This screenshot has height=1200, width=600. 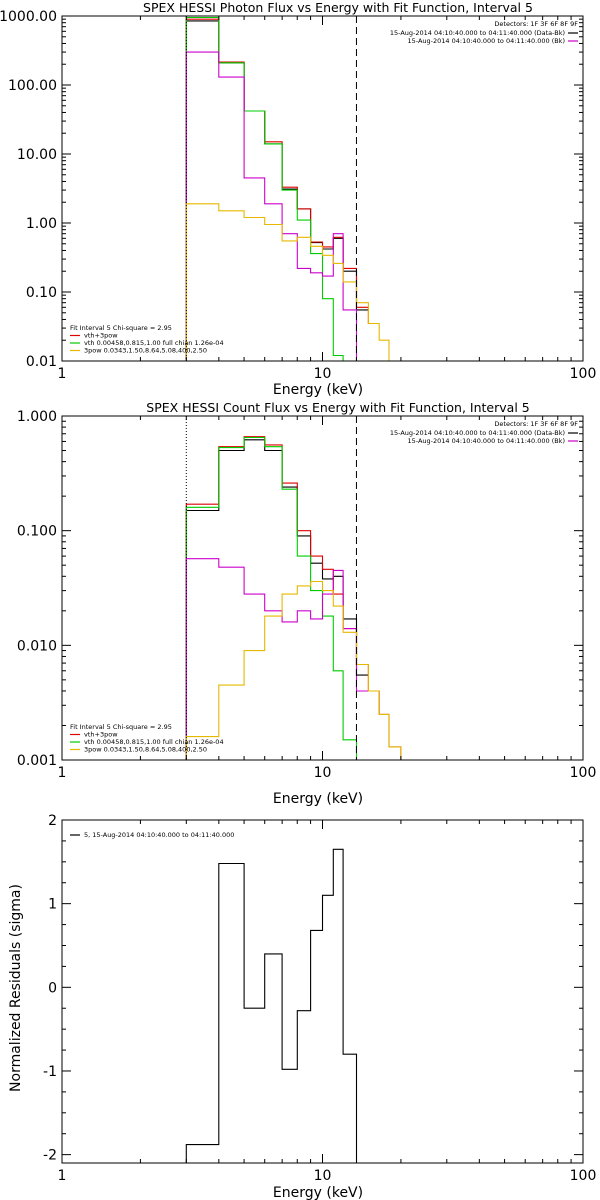 What do you see at coordinates (52, 821) in the screenshot?
I see `ytick-label: 2` at bounding box center [52, 821].